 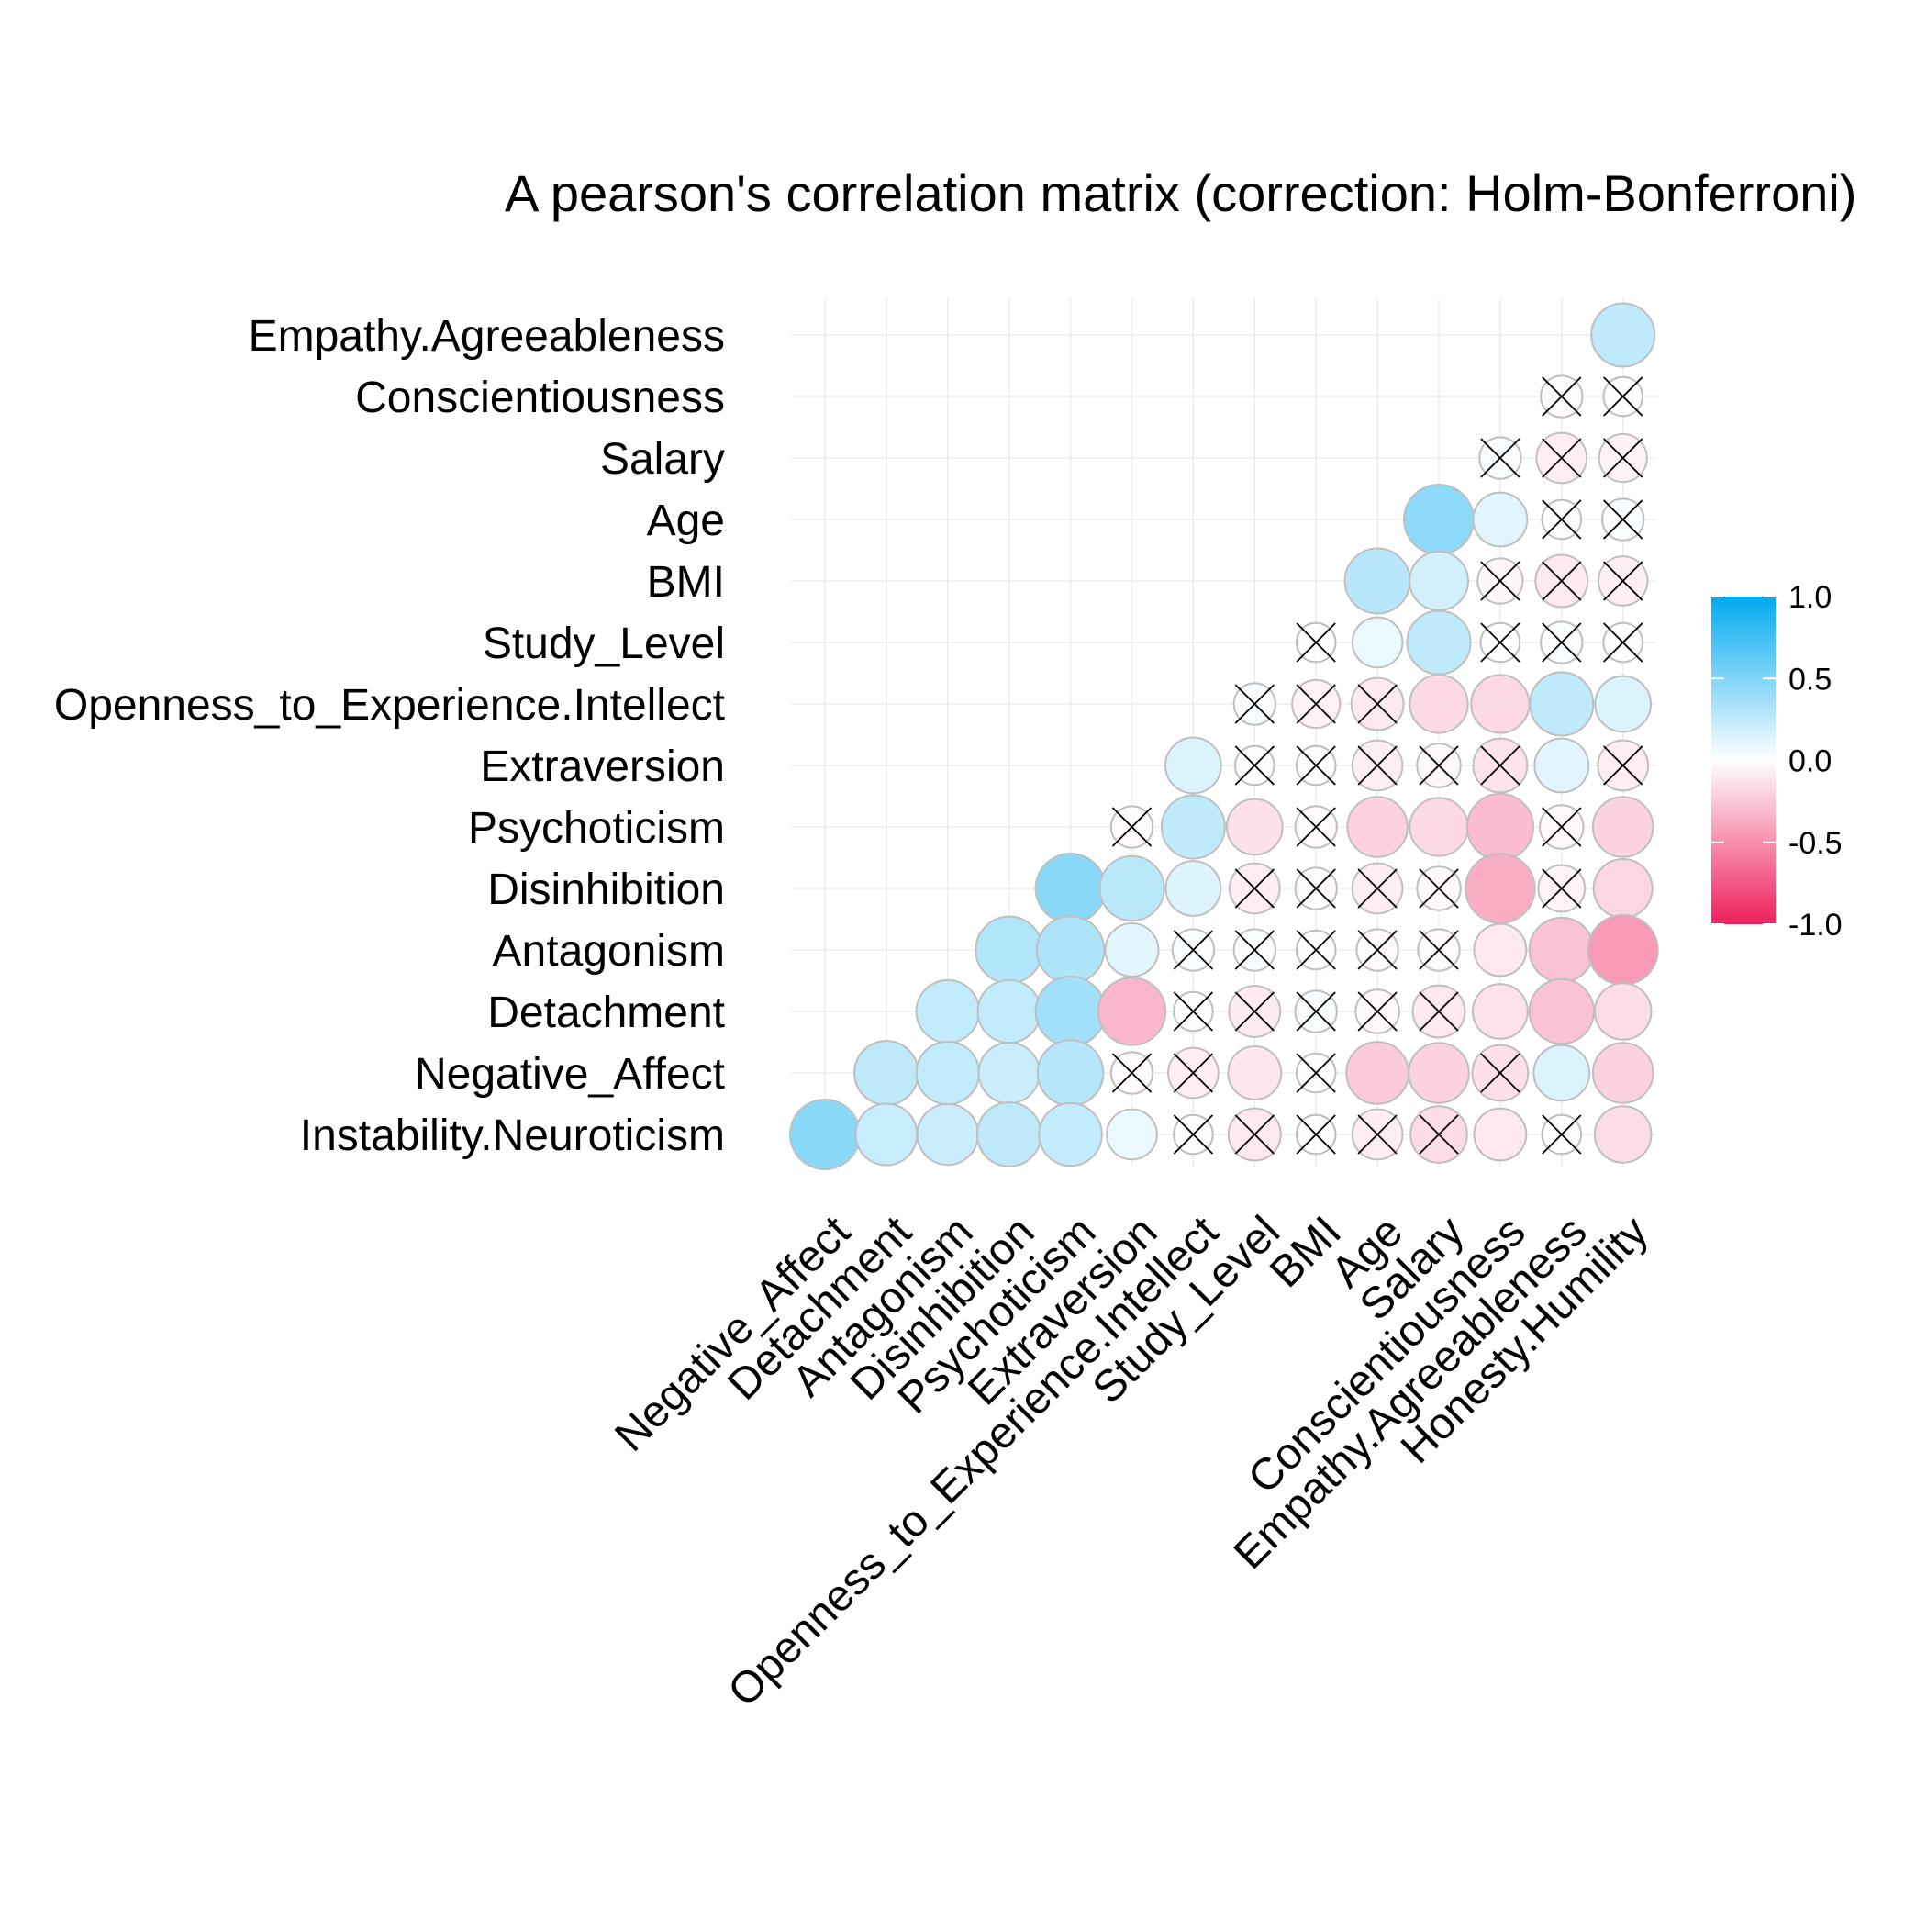 I want to click on row-label: BMI, so click(x=686, y=582).